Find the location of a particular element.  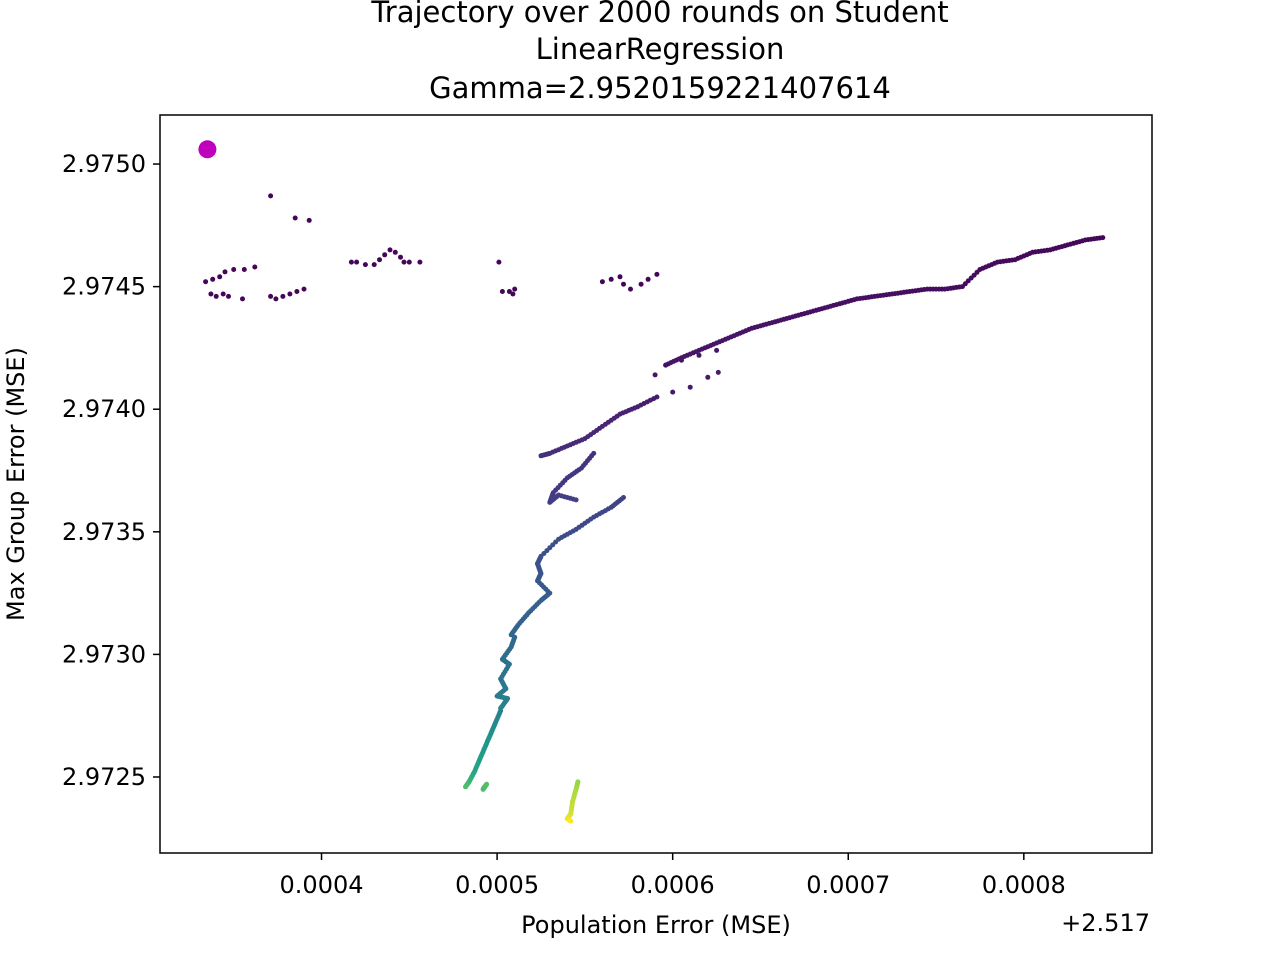

chart-title-line-3: Gamma=2.9520159221407614 is located at coordinates (660, 88).